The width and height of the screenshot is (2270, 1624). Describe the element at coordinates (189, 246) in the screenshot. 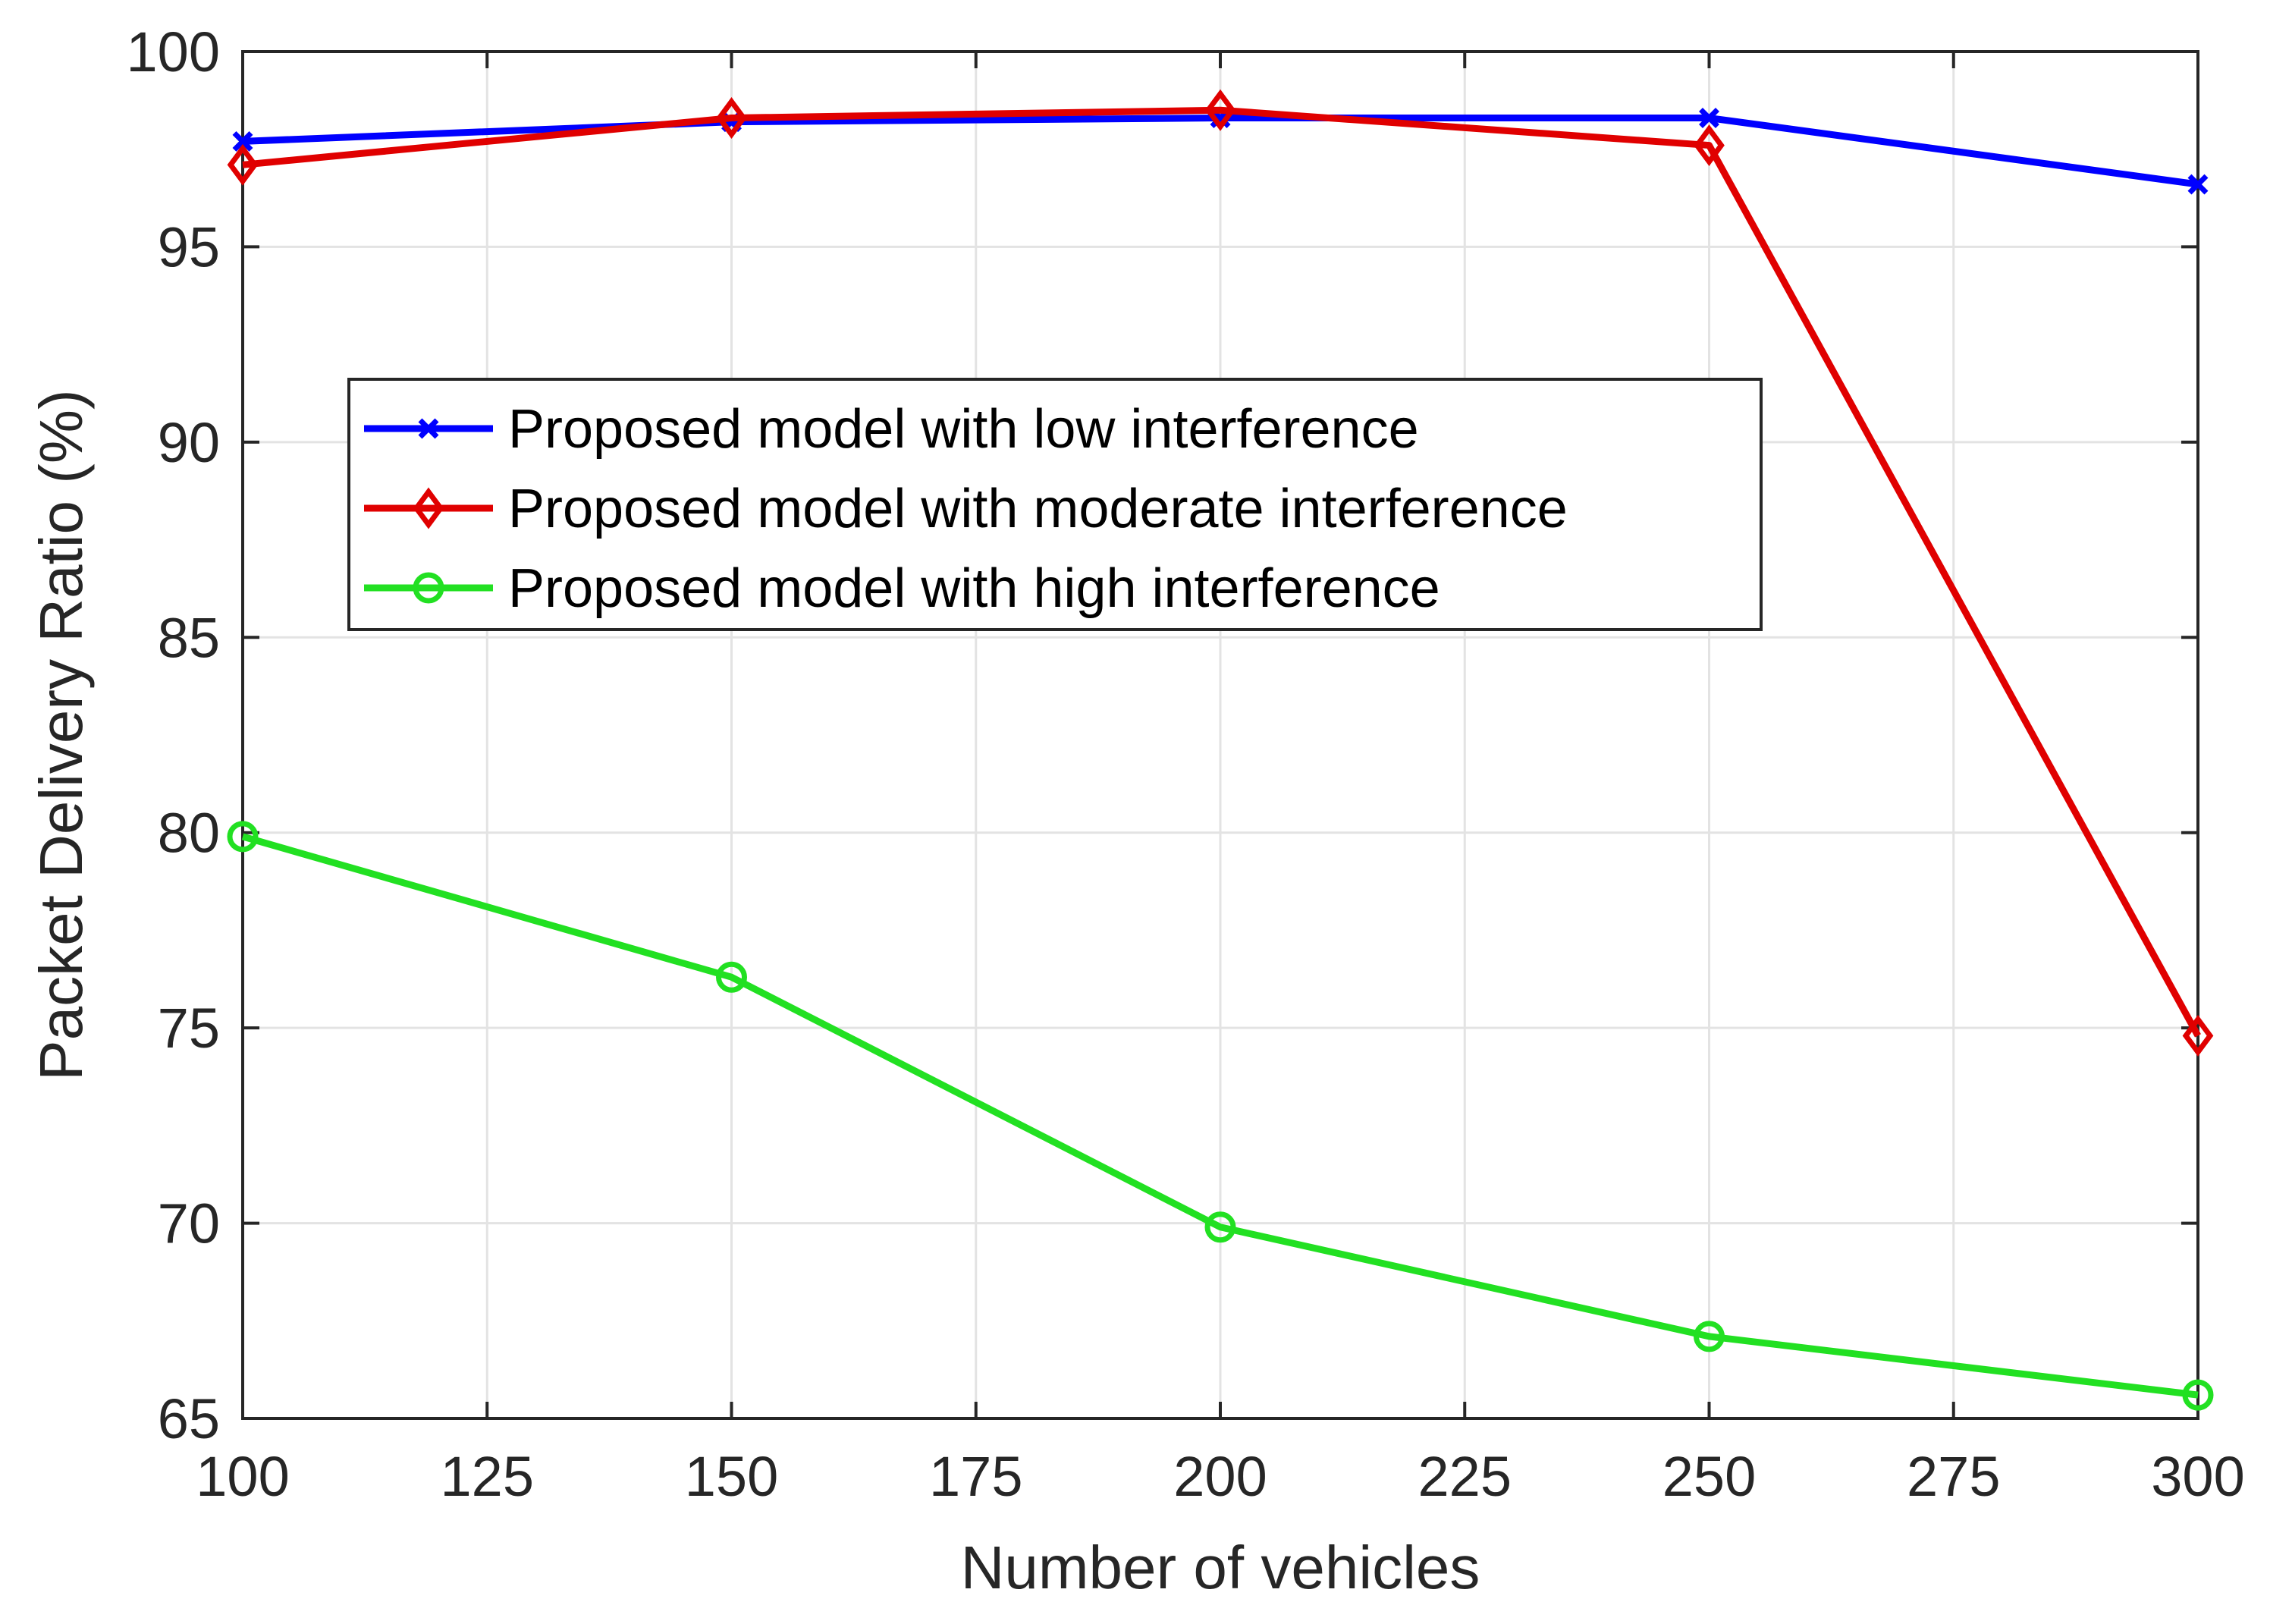

I see `y-tick-label: 95` at that location.